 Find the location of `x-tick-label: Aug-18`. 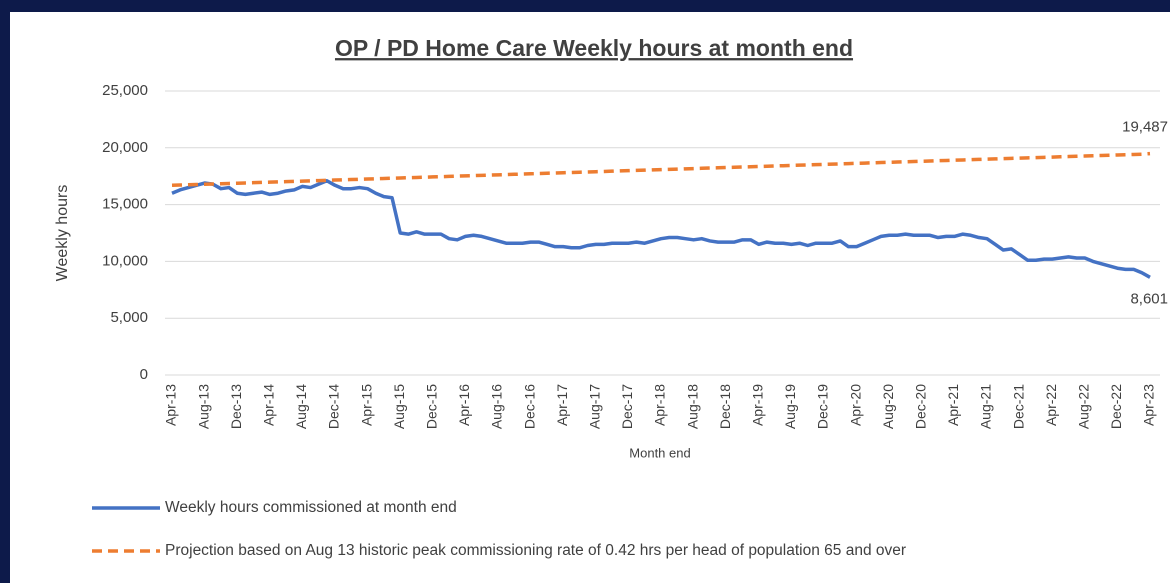

x-tick-label: Aug-18 is located at coordinates (692, 406).